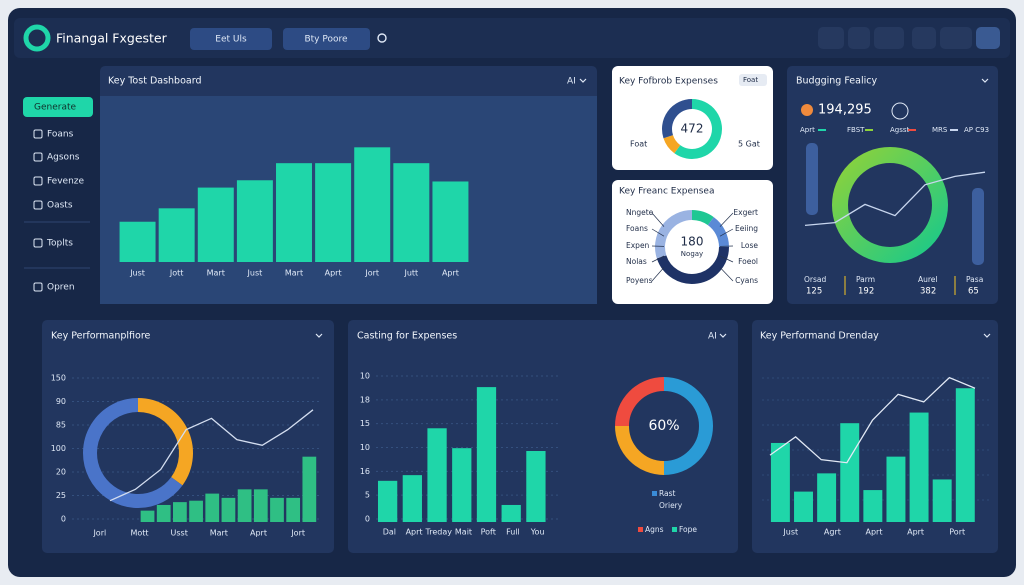  What do you see at coordinates (176, 273) in the screenshot?
I see `x-tick-label: Jott` at bounding box center [176, 273].